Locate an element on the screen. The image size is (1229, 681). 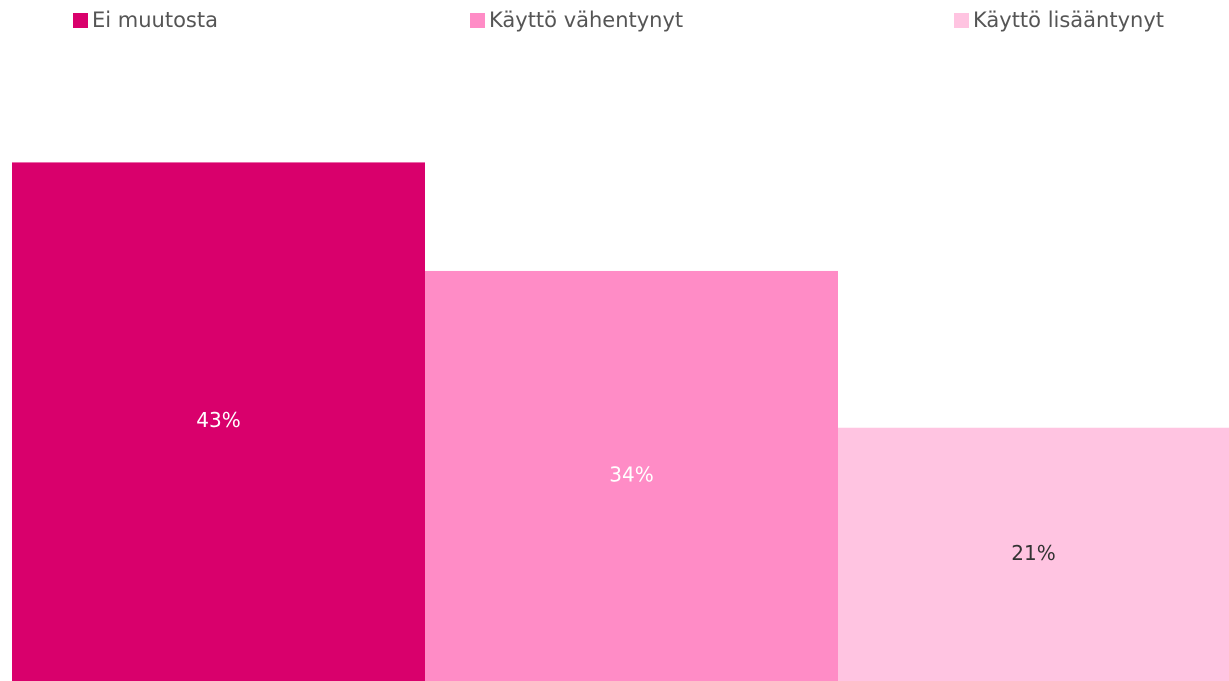
legend-label: Ei muutosta is located at coordinates (155, 20).